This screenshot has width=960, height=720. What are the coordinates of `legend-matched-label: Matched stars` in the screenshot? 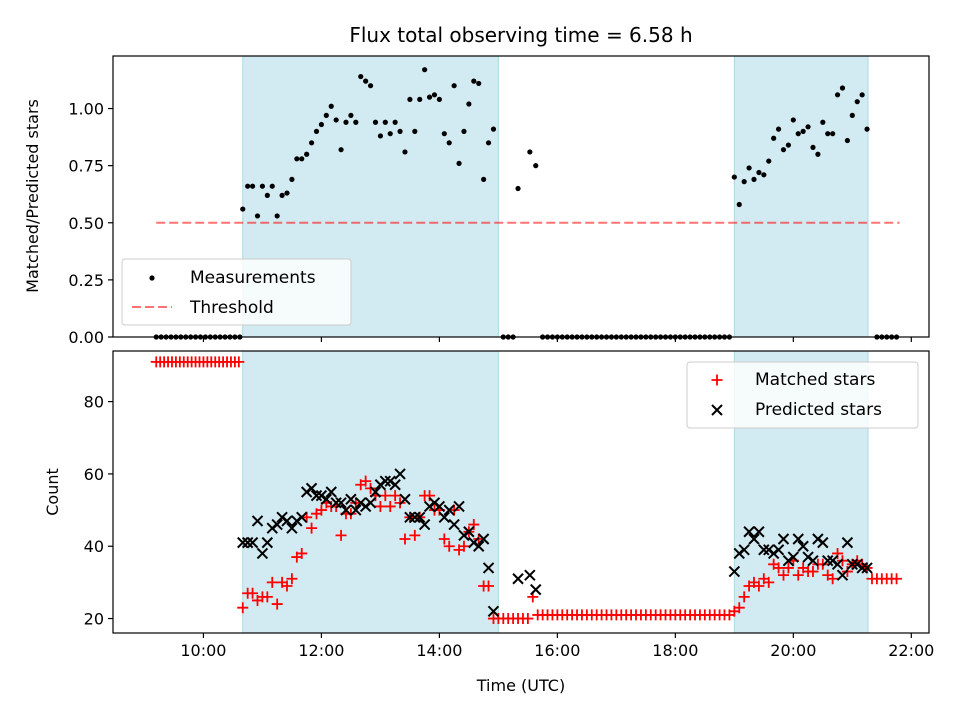 It's located at (815, 380).